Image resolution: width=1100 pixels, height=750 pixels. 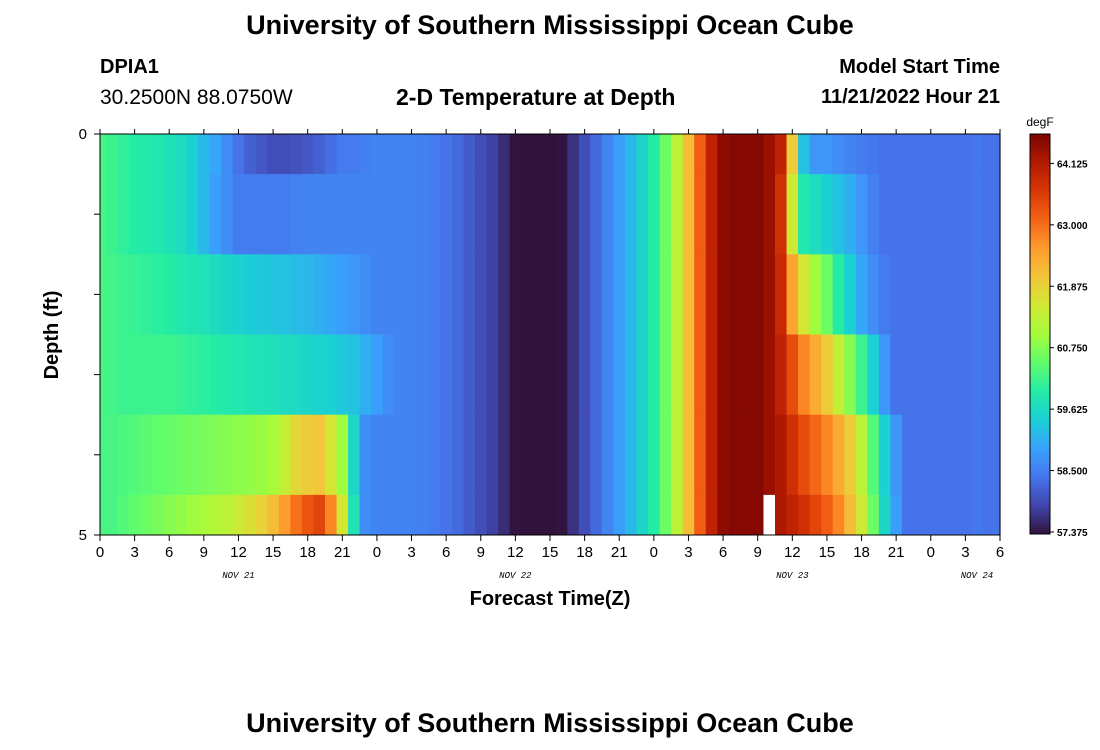 What do you see at coordinates (1039, 122) in the screenshot?
I see `colorbar-units: degF` at bounding box center [1039, 122].